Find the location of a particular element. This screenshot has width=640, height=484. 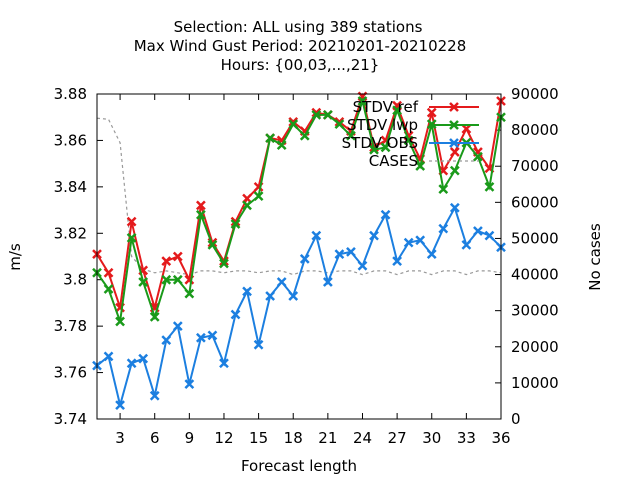

y2-tick-label: 60000 is located at coordinates (535, 202).